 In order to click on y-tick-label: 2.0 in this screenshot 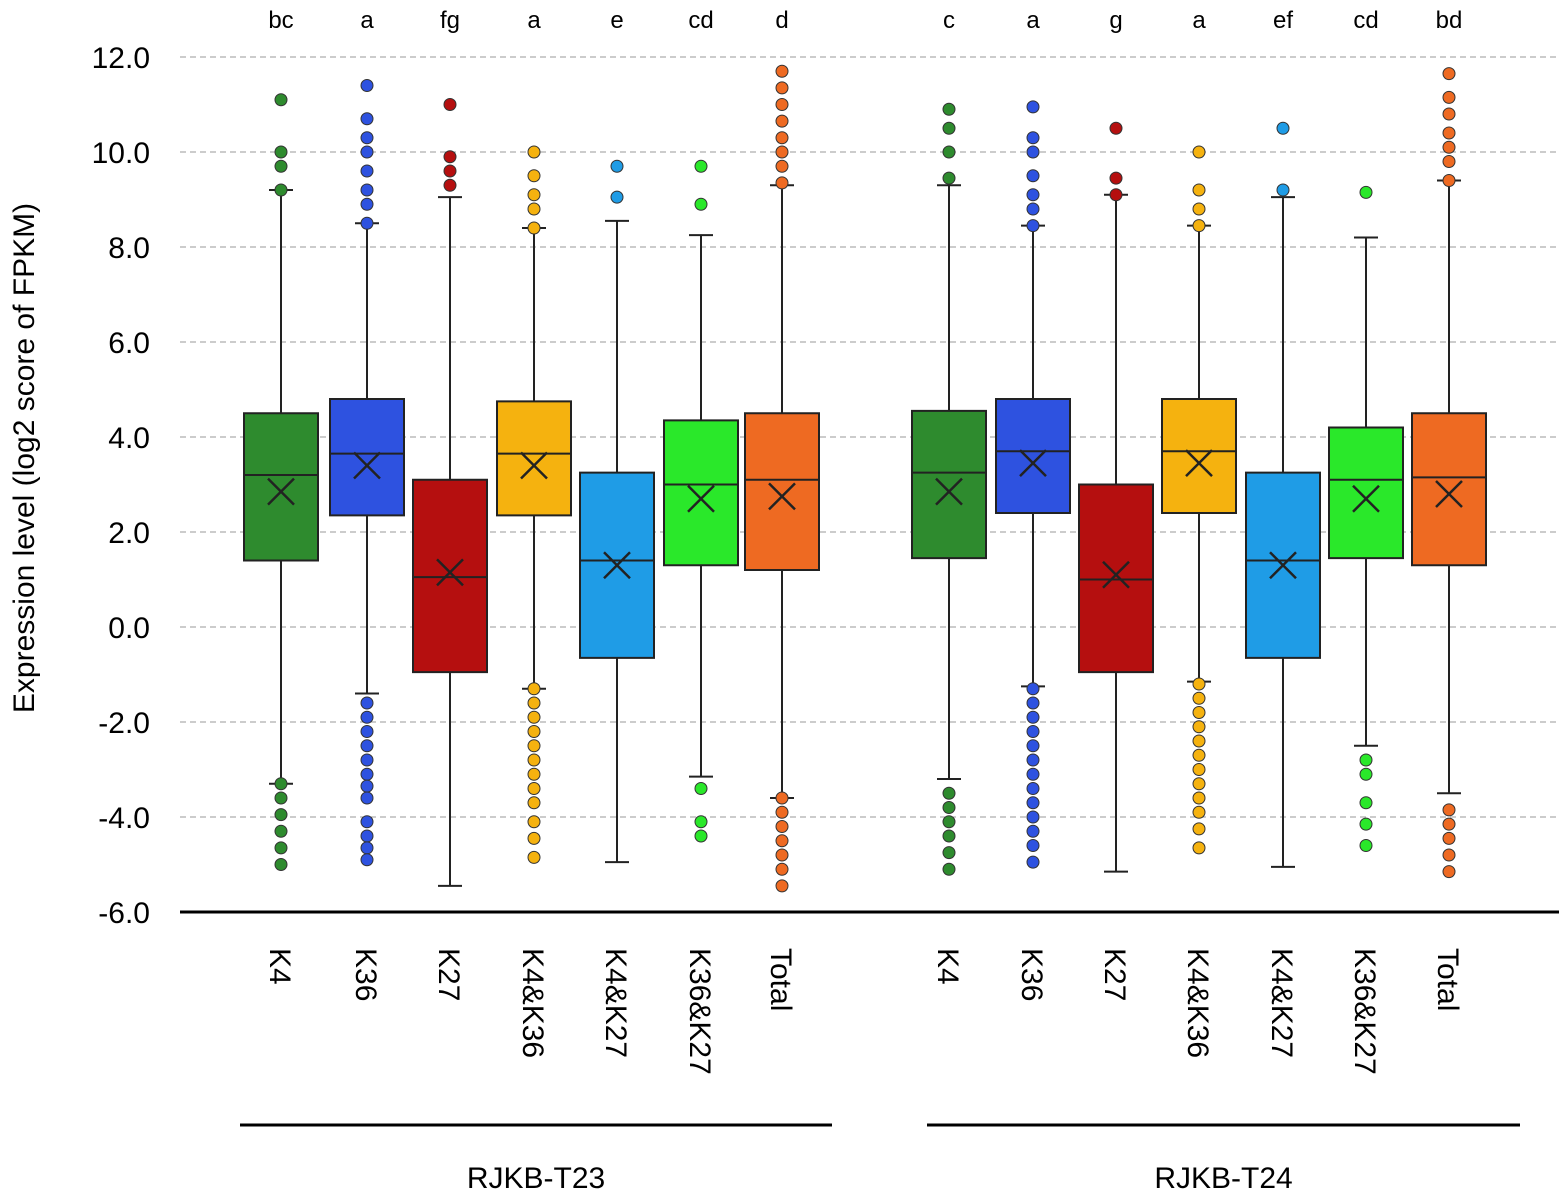, I will do `click(129, 533)`.